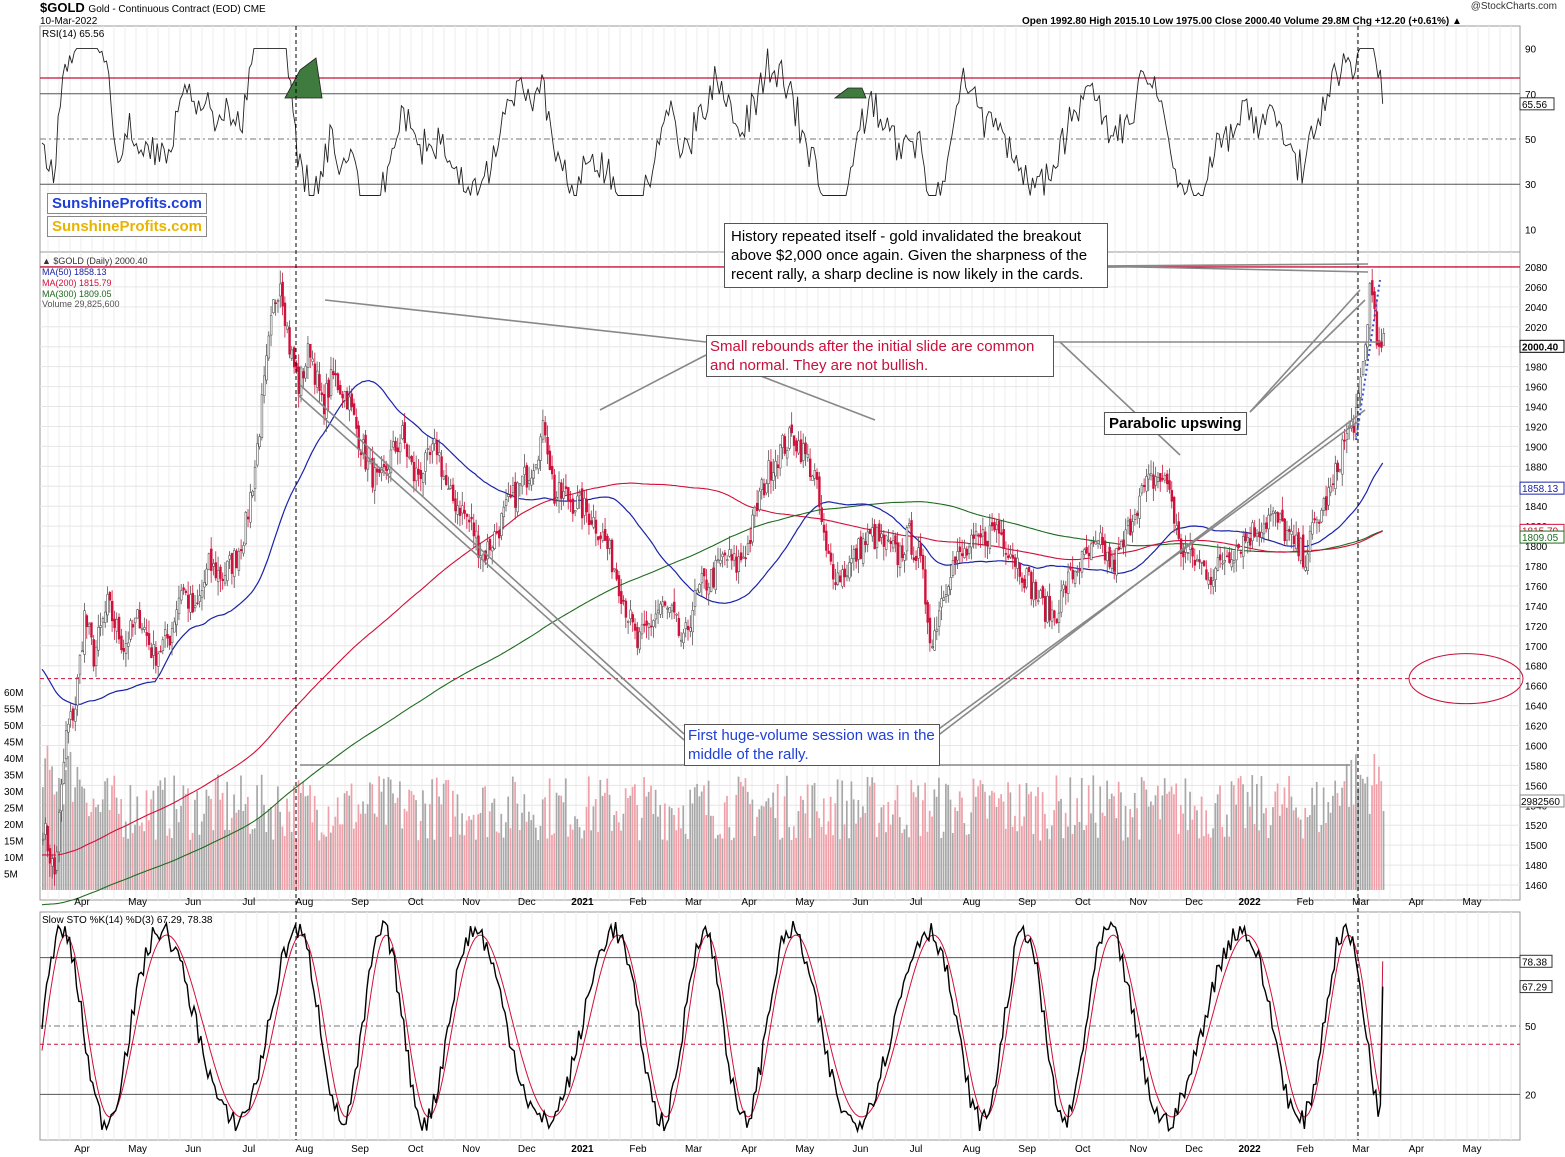 This screenshot has height=1157, width=1565. Describe the element at coordinates (749, 1149) in the screenshot. I see `month-label: Apr` at that location.